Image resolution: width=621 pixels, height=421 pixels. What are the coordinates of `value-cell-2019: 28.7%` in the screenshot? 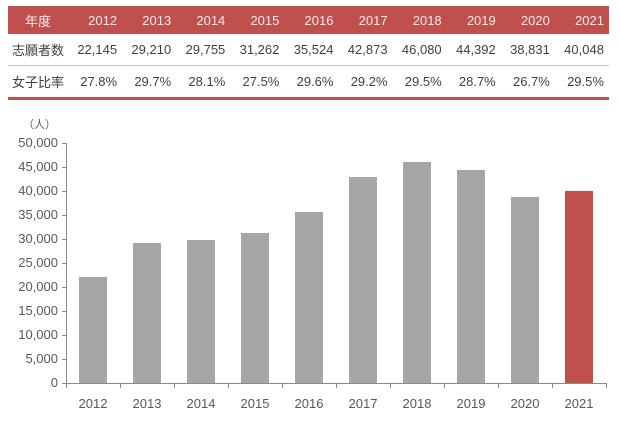 It's located at (477, 81).